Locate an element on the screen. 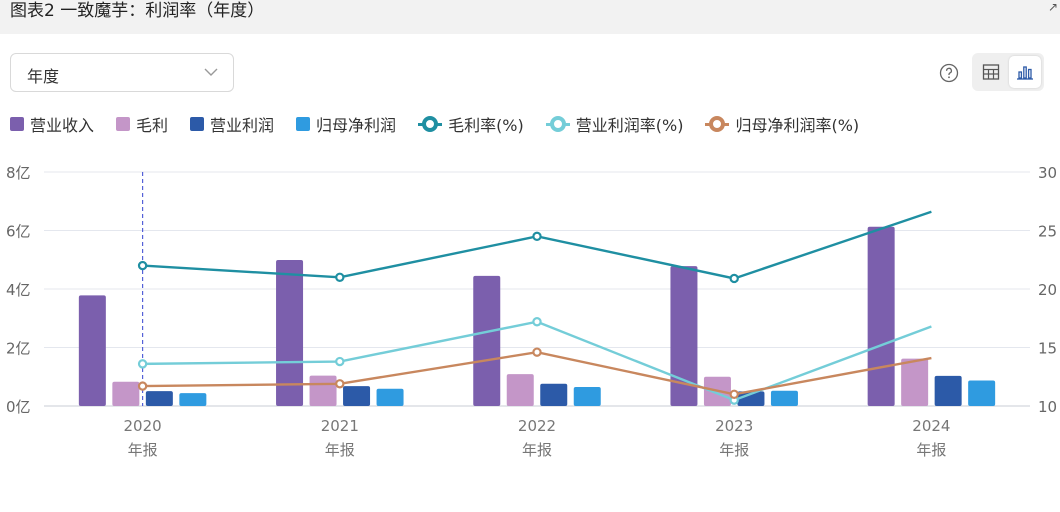  legend-label: 营业利润 is located at coordinates (242, 125).